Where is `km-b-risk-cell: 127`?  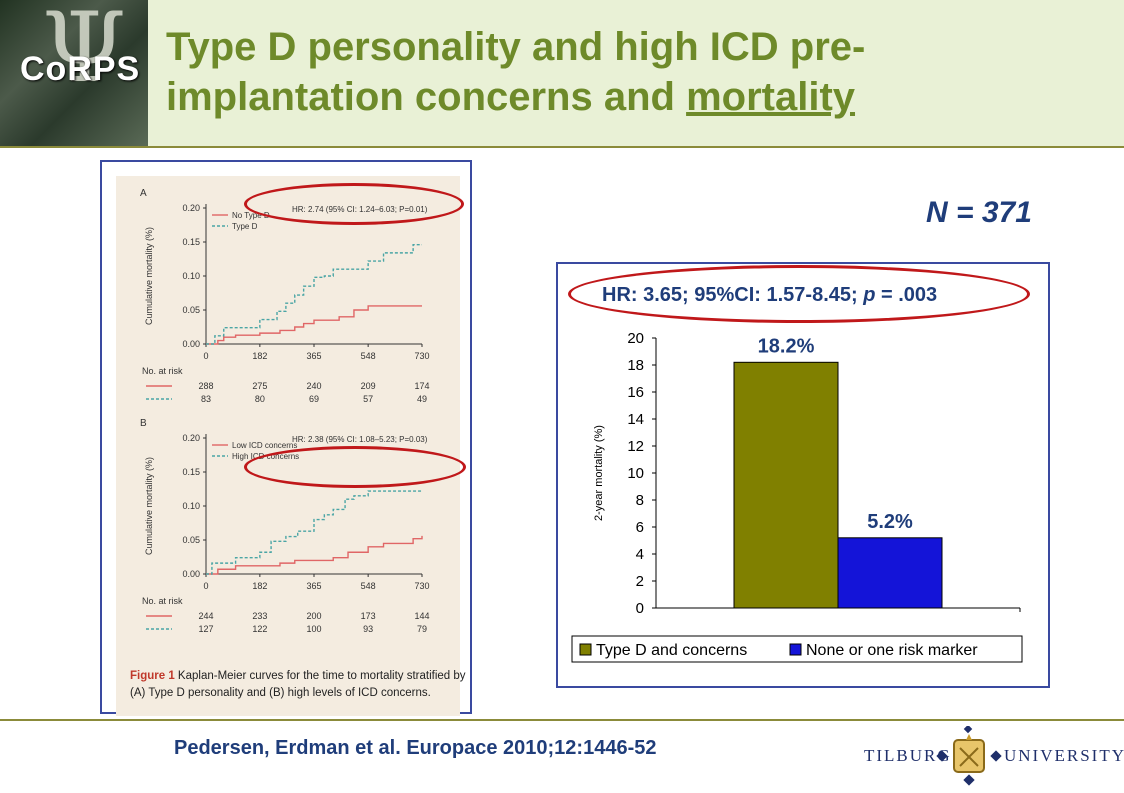
km-b-risk-cell: 127 is located at coordinates (205, 629).